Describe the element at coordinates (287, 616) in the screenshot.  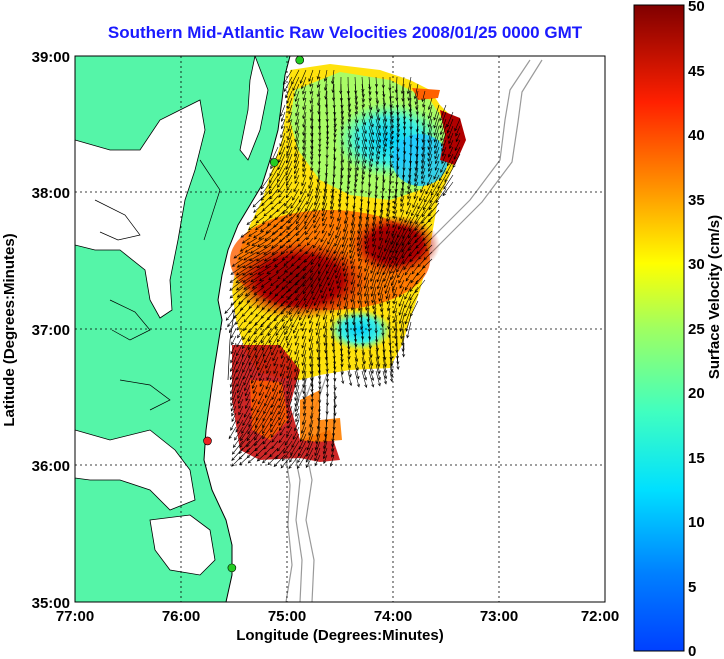
I see `x-tick-label: 75:00` at that location.